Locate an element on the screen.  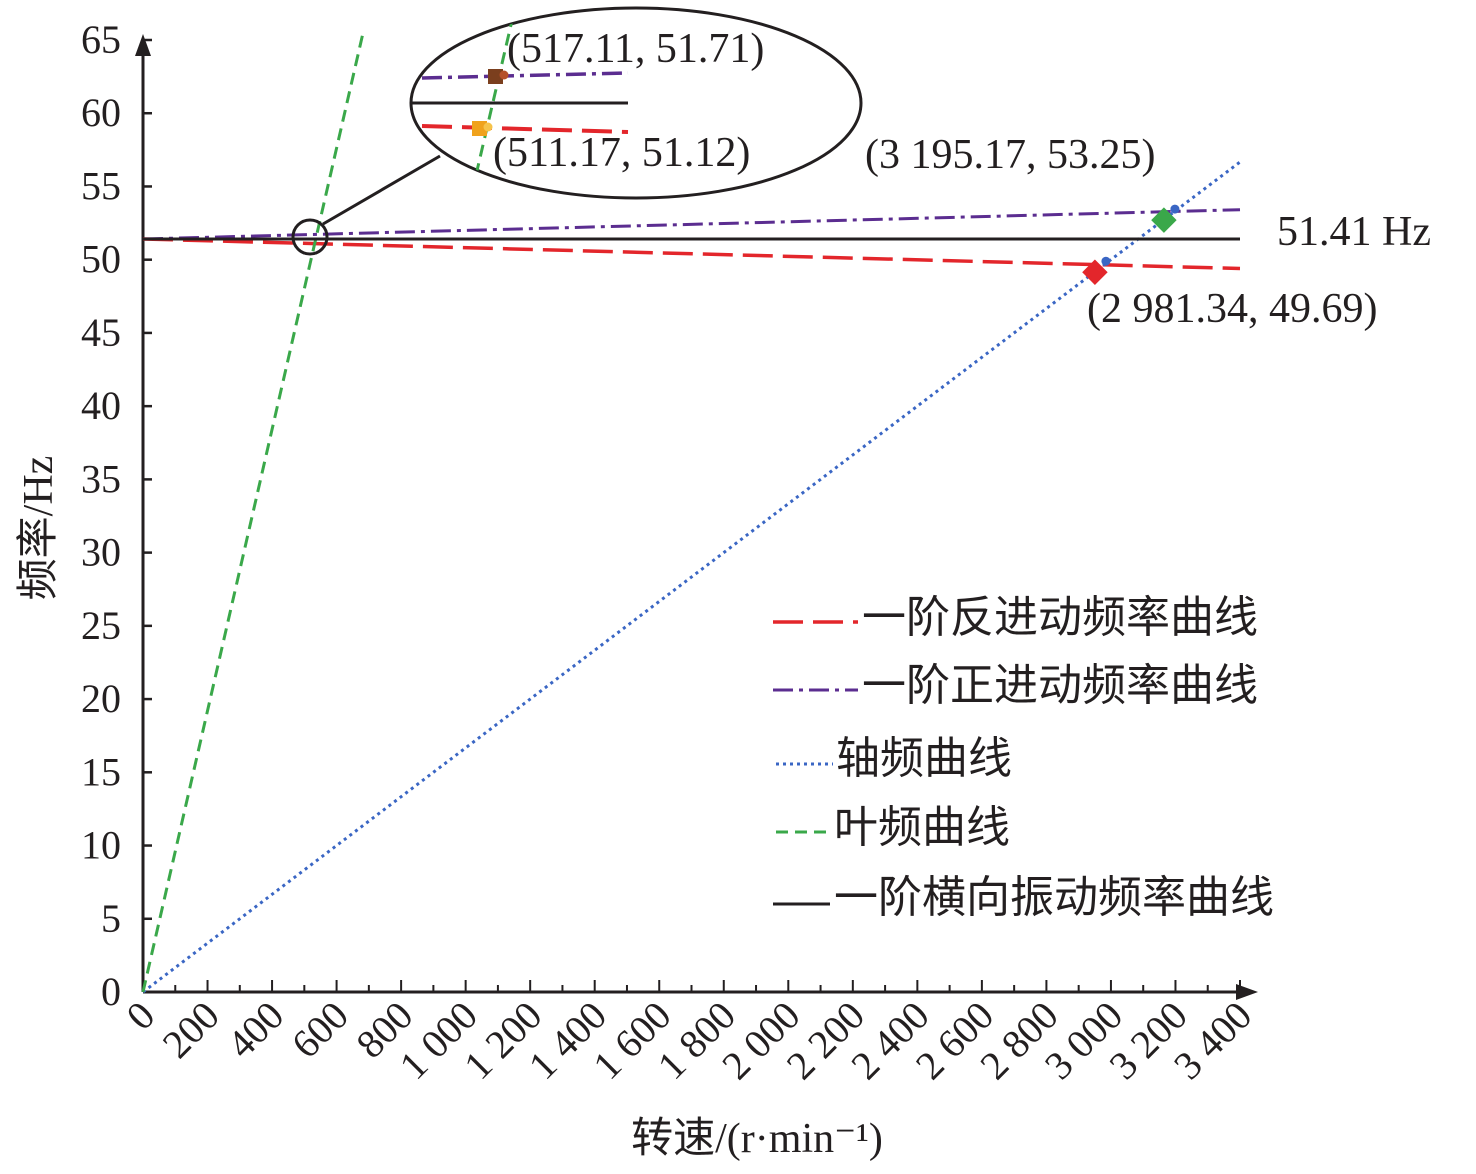
y-axis-title: 频率/Hz is located at coordinates (38, 528).